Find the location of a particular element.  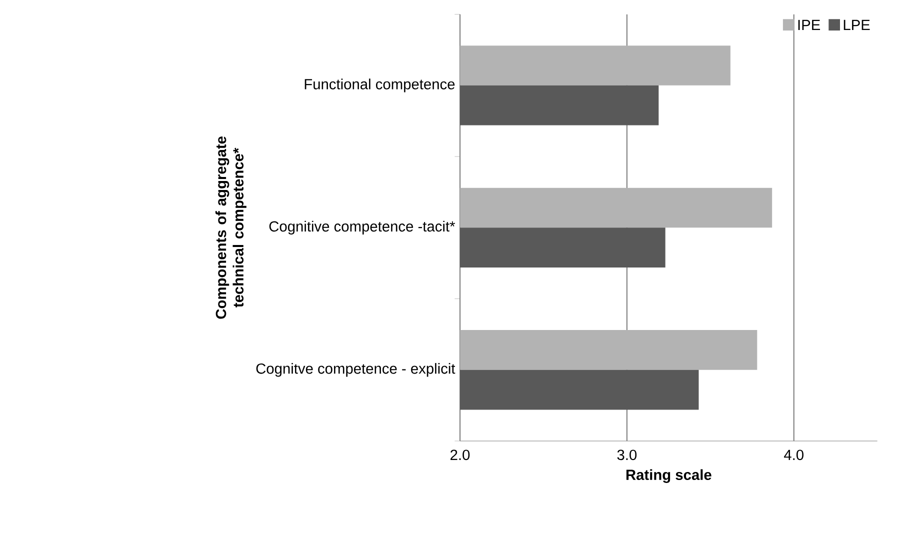

x-axis-title: Rating scale is located at coordinates (669, 476).